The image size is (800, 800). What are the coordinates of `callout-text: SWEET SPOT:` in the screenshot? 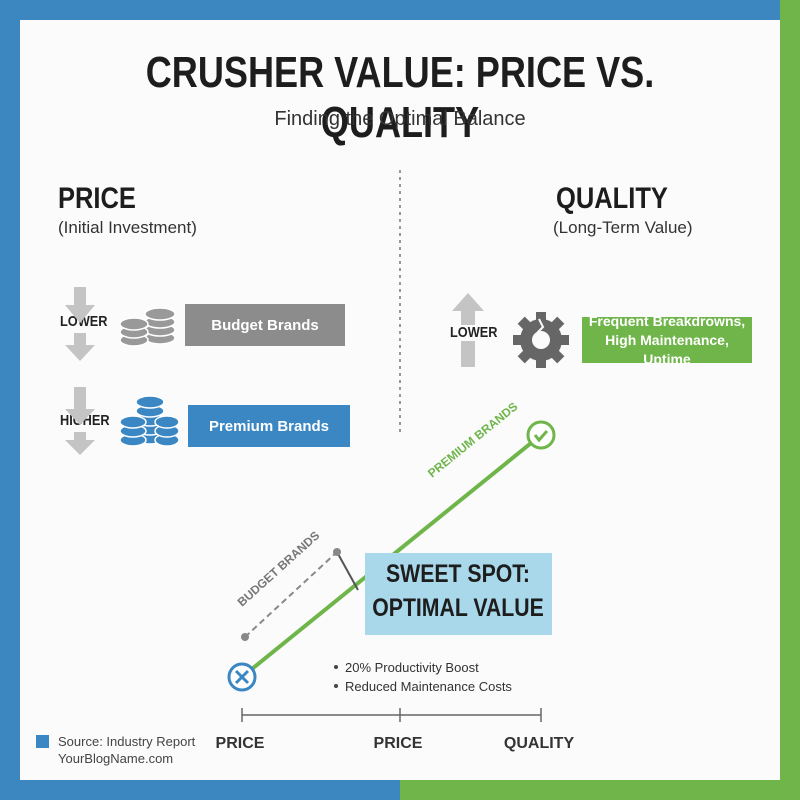 It's located at (458, 573).